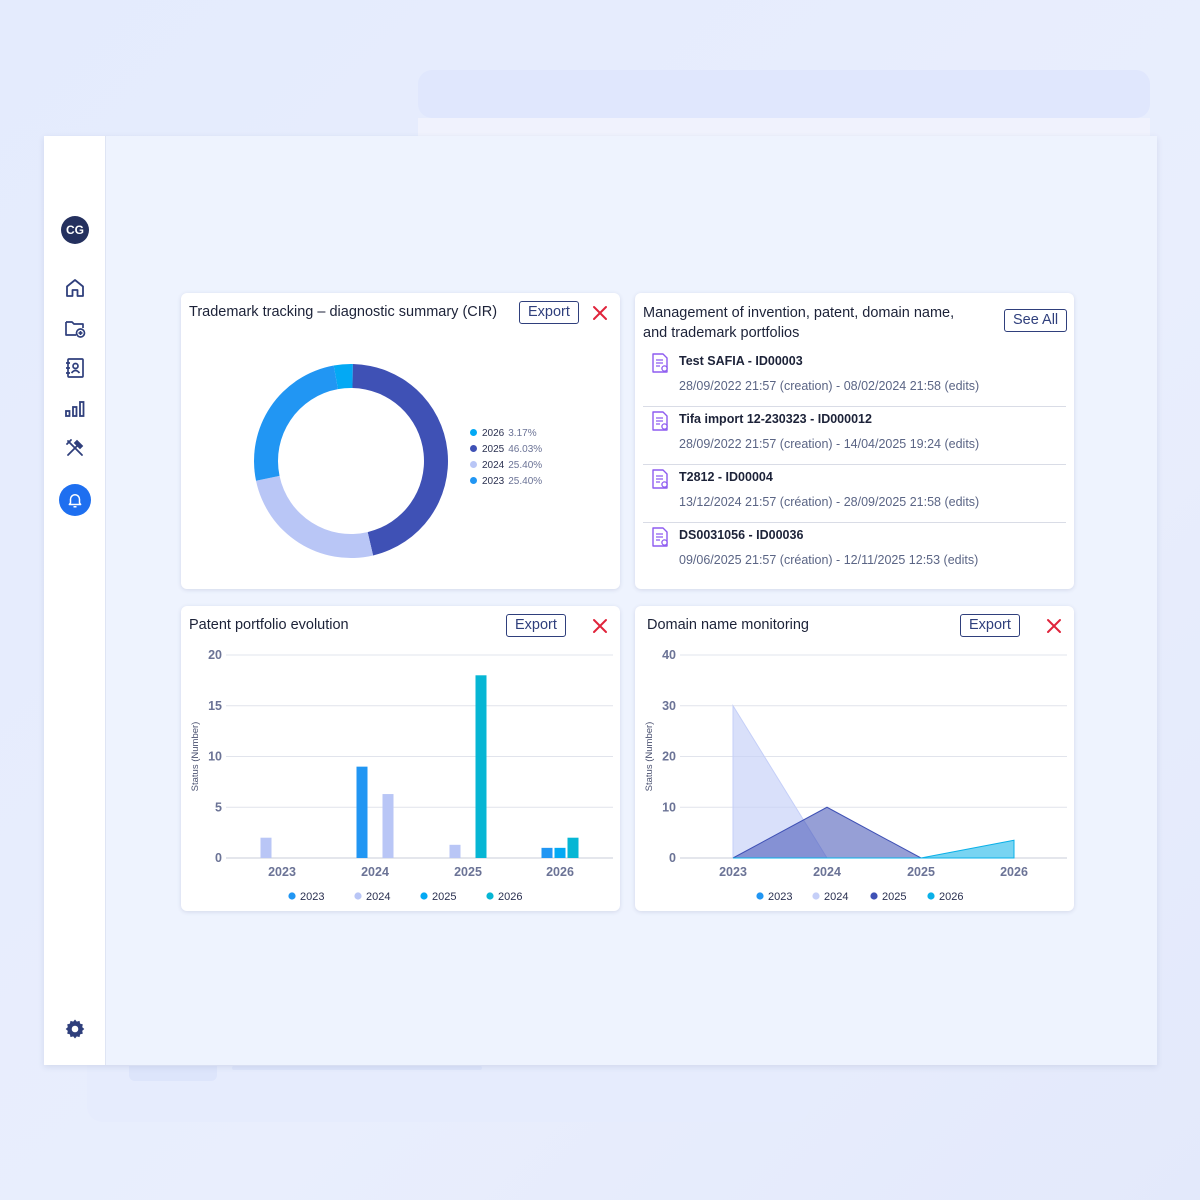  What do you see at coordinates (75, 600) in the screenshot?
I see `sidebar: CG` at bounding box center [75, 600].